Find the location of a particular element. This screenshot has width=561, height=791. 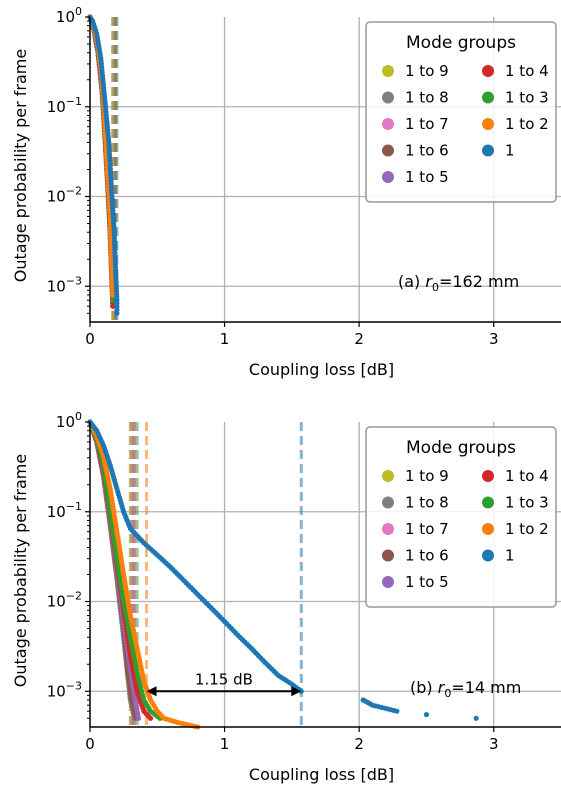

arrow-head-right is located at coordinates (296, 691).